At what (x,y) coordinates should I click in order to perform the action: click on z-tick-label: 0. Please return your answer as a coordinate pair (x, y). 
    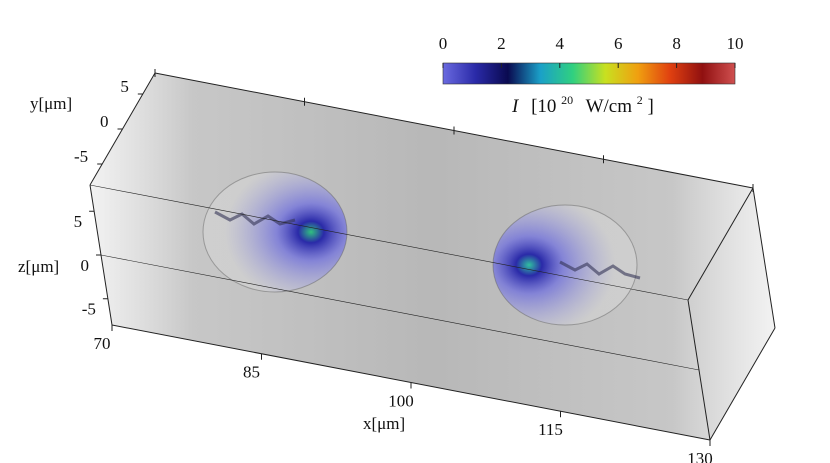
    Looking at the image, I should click on (85, 265).